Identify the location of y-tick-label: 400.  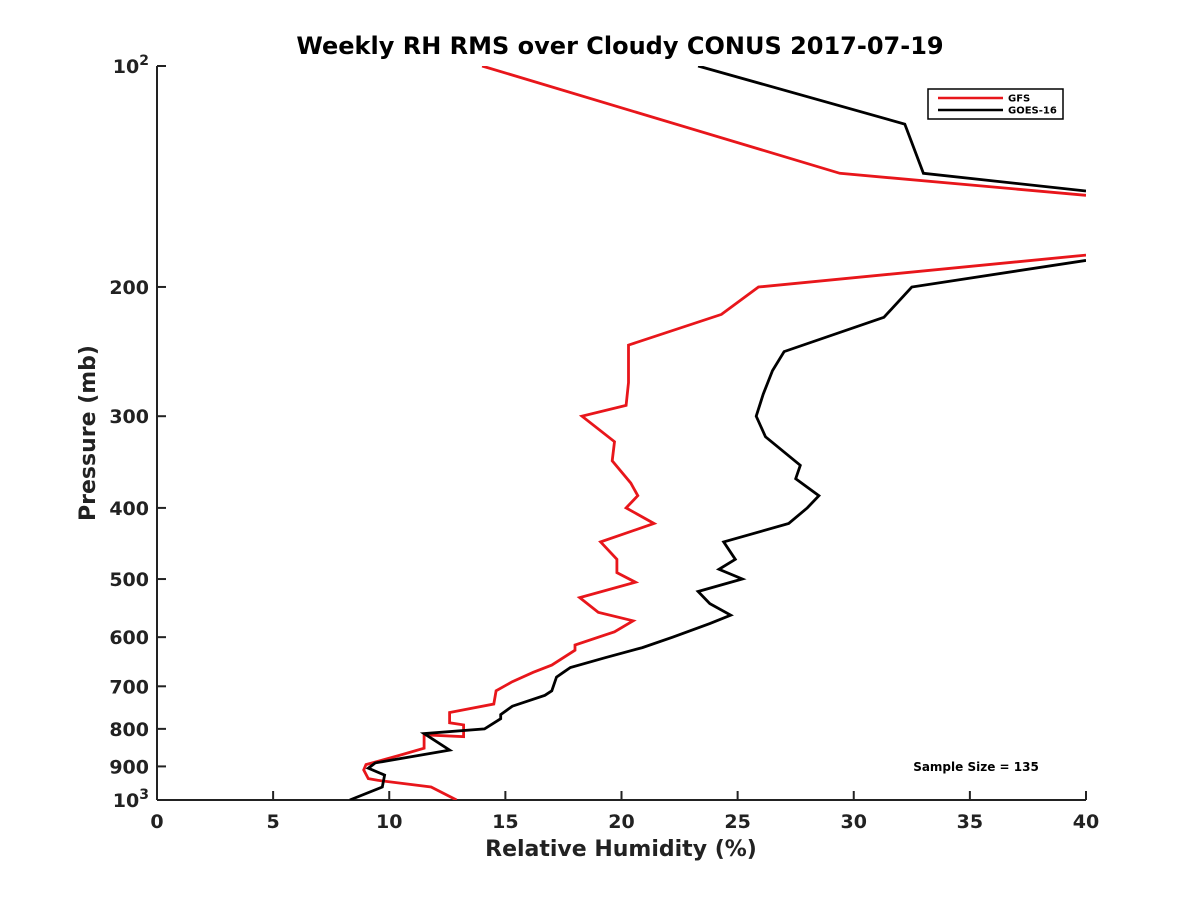
(129, 509).